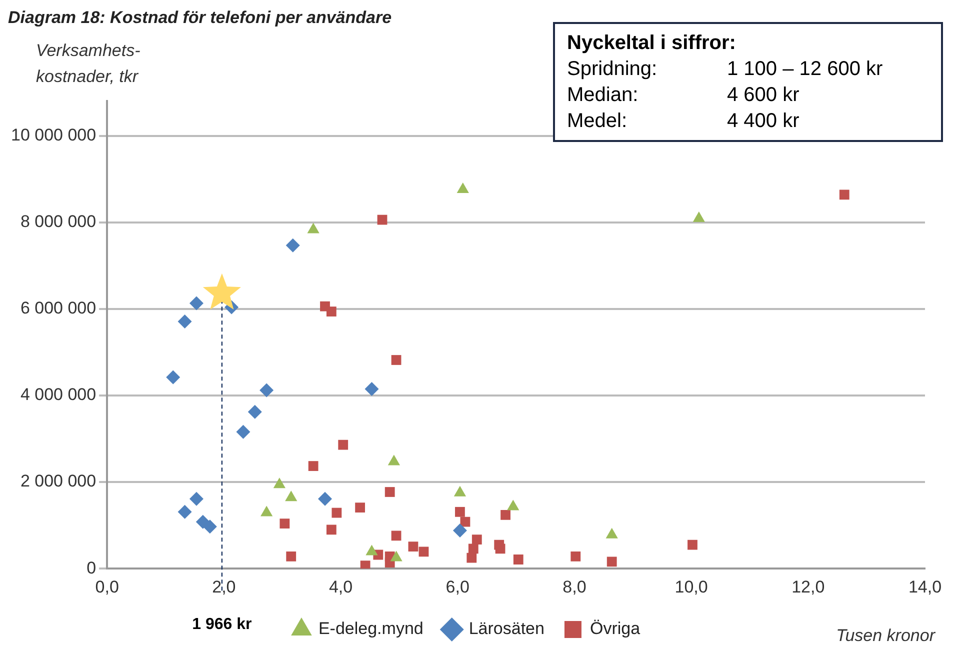 The height and width of the screenshot is (666, 953). Describe the element at coordinates (88, 64) in the screenshot. I see `y-axis-title: Verksamhets- kostnader, tkr` at that location.